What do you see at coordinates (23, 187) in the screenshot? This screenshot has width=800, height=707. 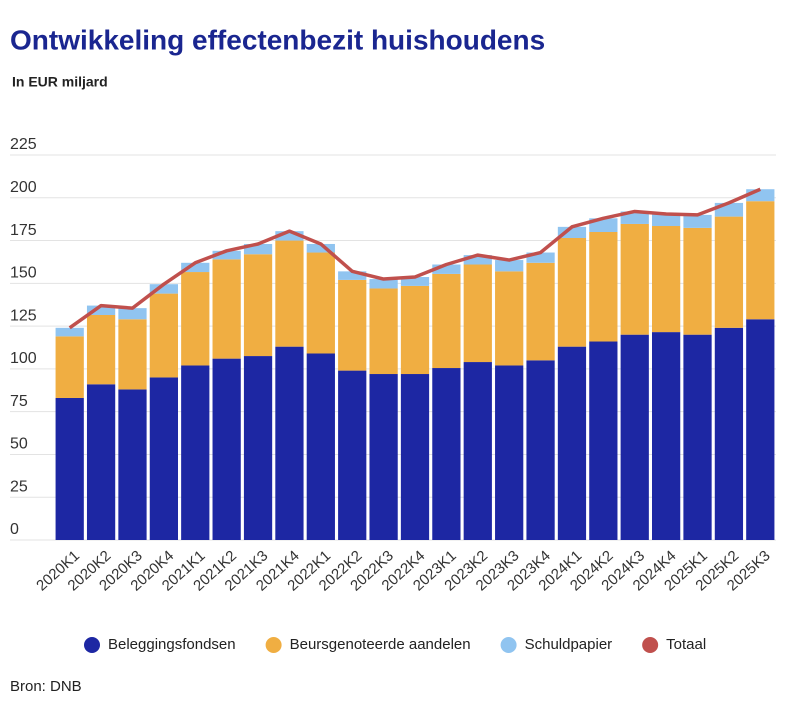 I see `y-tick-label: 200` at bounding box center [23, 187].